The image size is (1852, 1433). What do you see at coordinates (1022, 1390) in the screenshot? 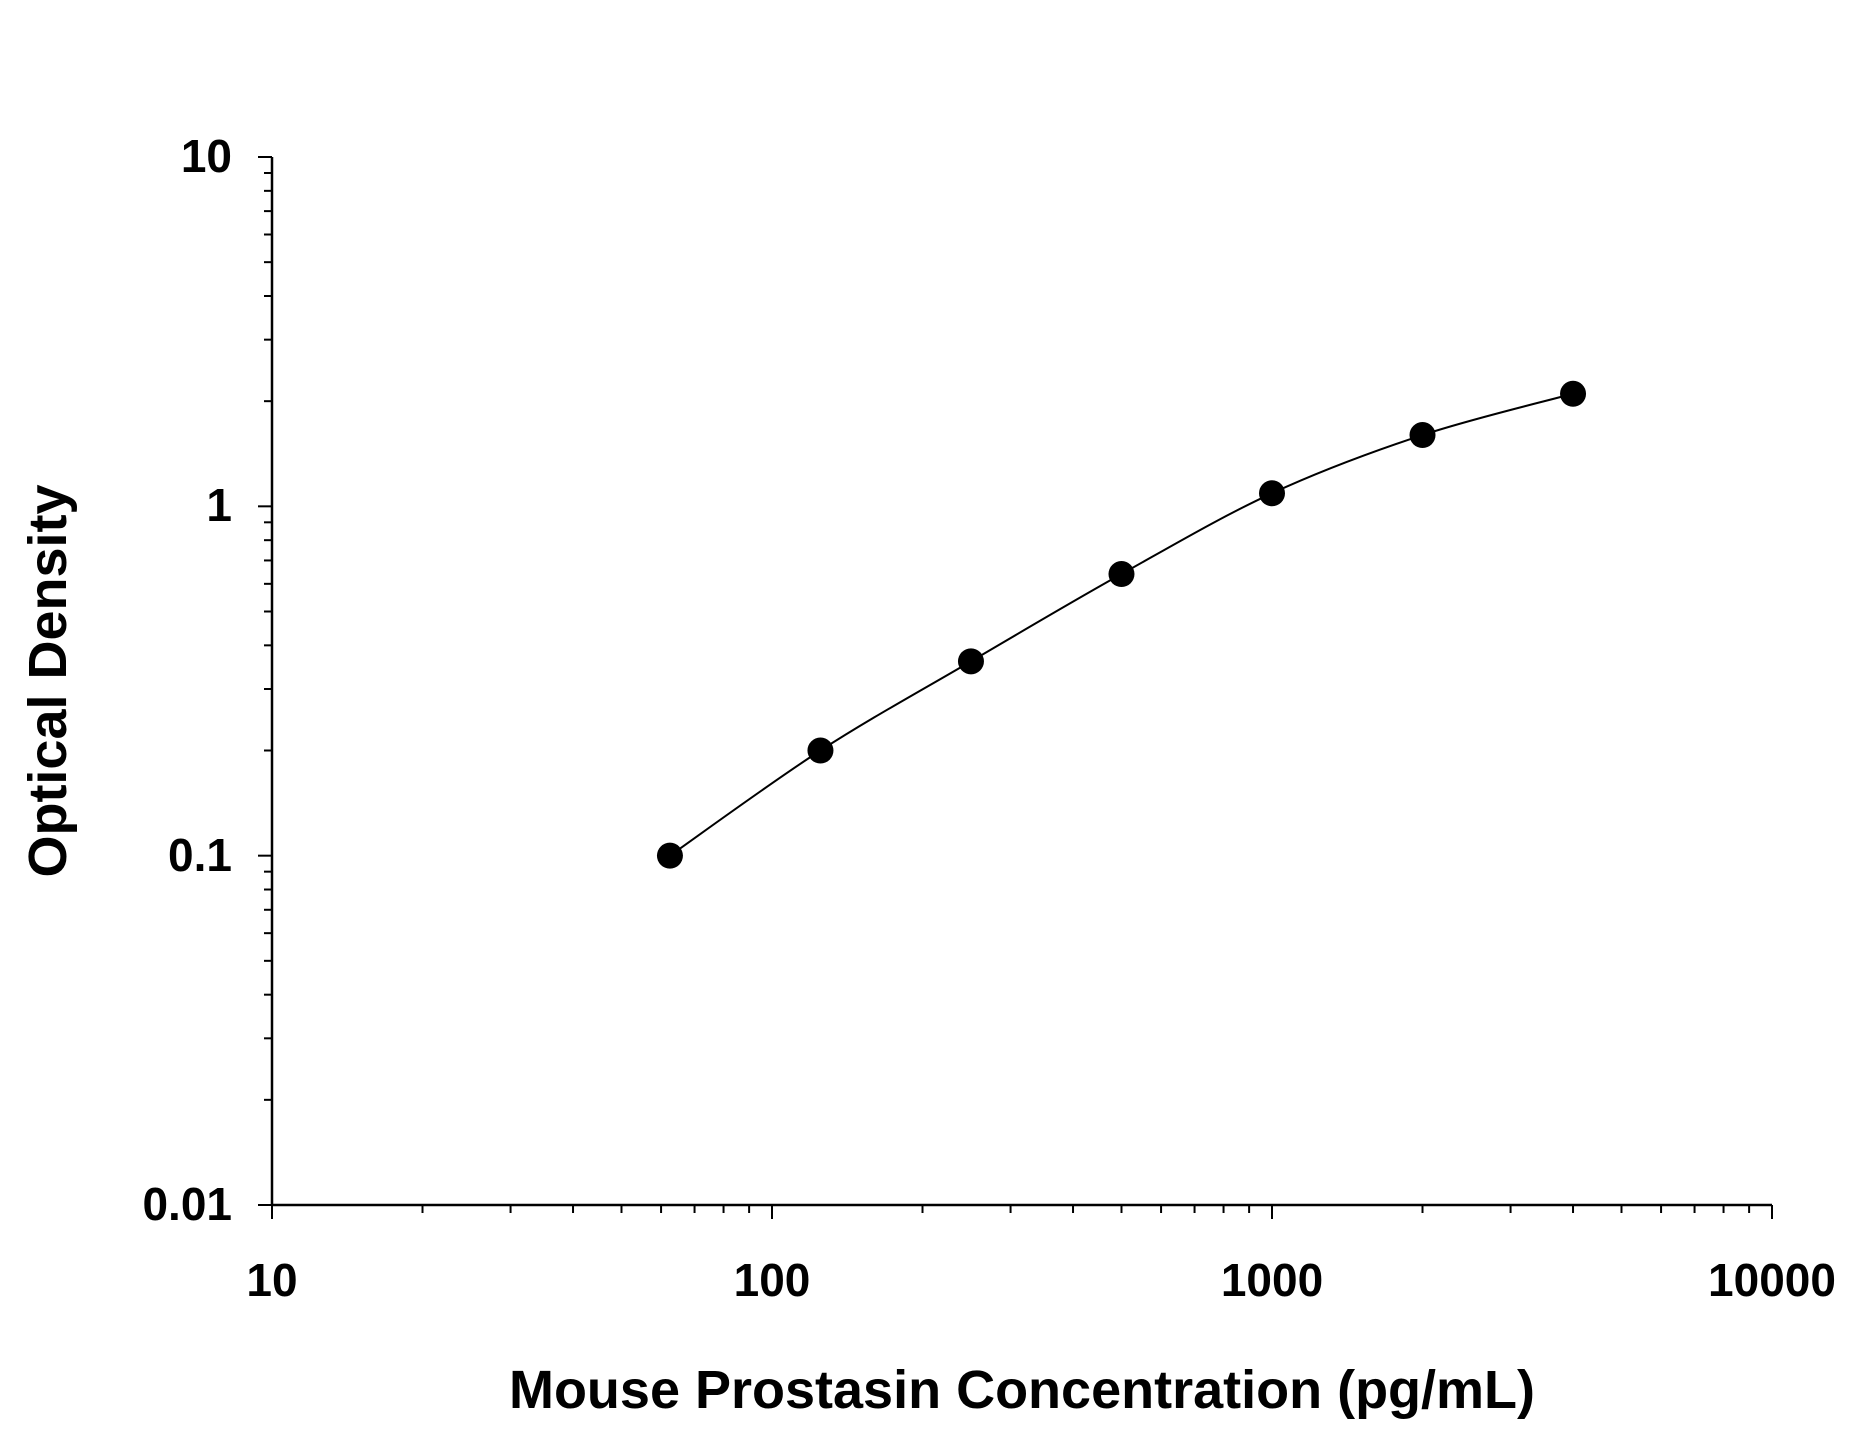
I see `x-axis-title: Mouse Prostasin Concentration (pg/mL)` at bounding box center [1022, 1390].